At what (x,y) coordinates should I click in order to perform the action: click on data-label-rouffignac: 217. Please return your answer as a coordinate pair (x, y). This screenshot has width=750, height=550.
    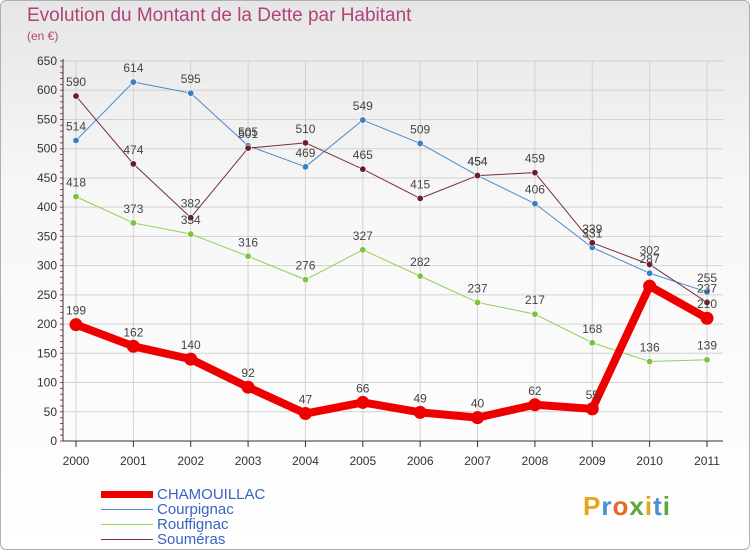
    Looking at the image, I should click on (535, 300).